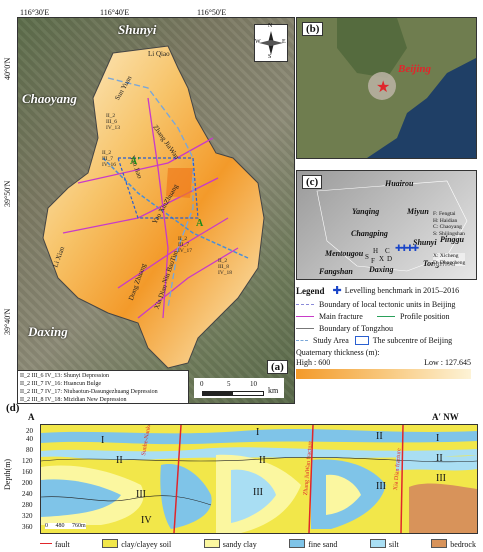  I want to click on legend-silt-item: silt, so click(384, 543).